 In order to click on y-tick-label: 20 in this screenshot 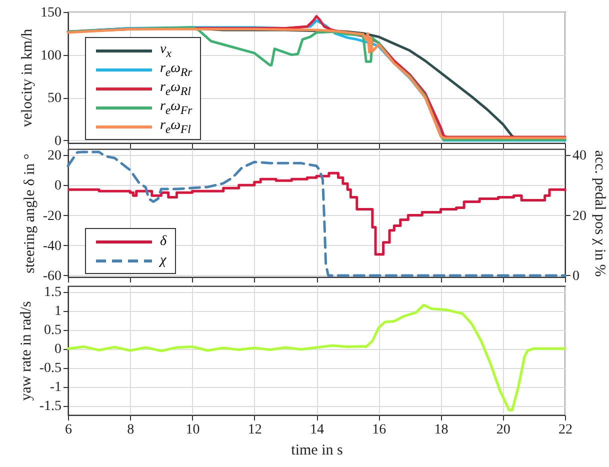, I will do `click(55, 156)`.